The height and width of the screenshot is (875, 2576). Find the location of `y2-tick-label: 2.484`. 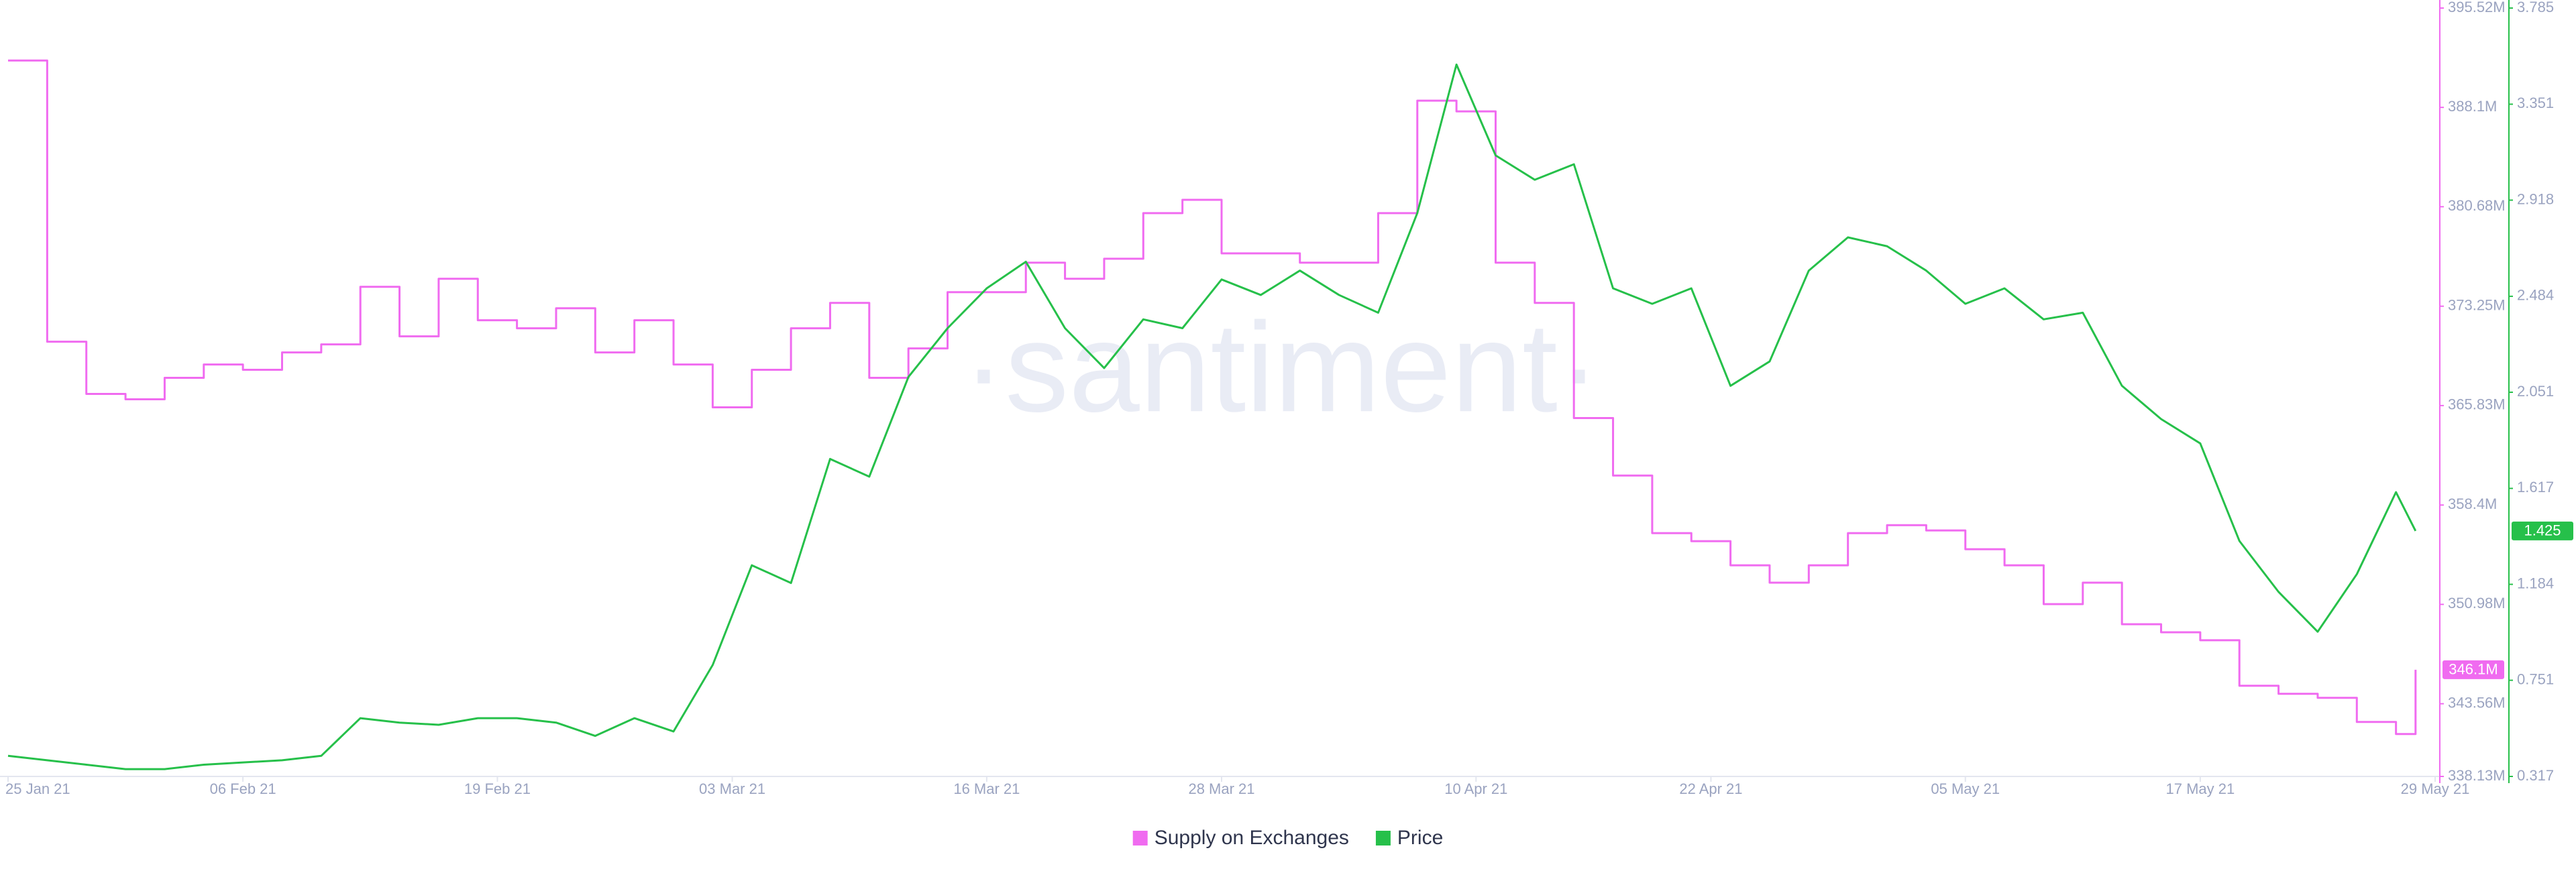

y2-tick-label: 2.484 is located at coordinates (2535, 295).